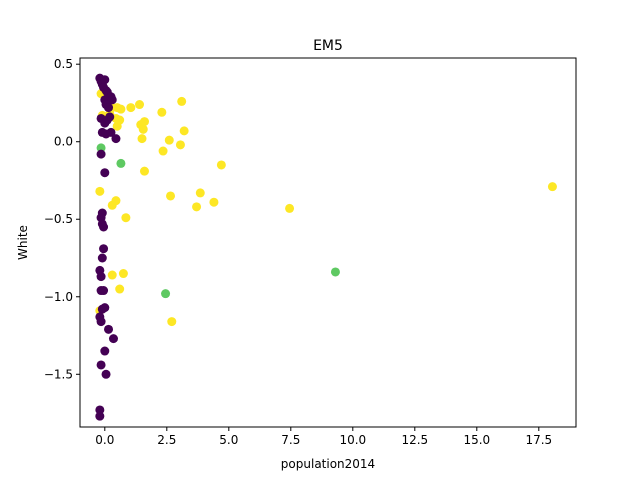 The width and height of the screenshot is (640, 480). I want to click on y-tick-label: 0.0, so click(63, 142).